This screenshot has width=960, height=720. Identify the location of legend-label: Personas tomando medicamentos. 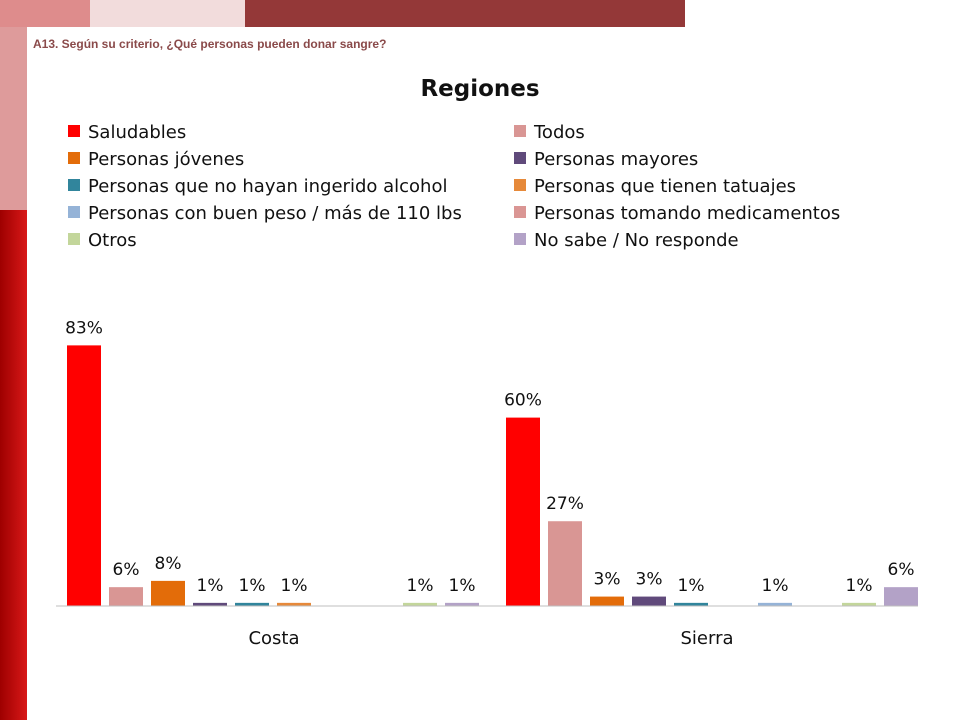
(687, 213).